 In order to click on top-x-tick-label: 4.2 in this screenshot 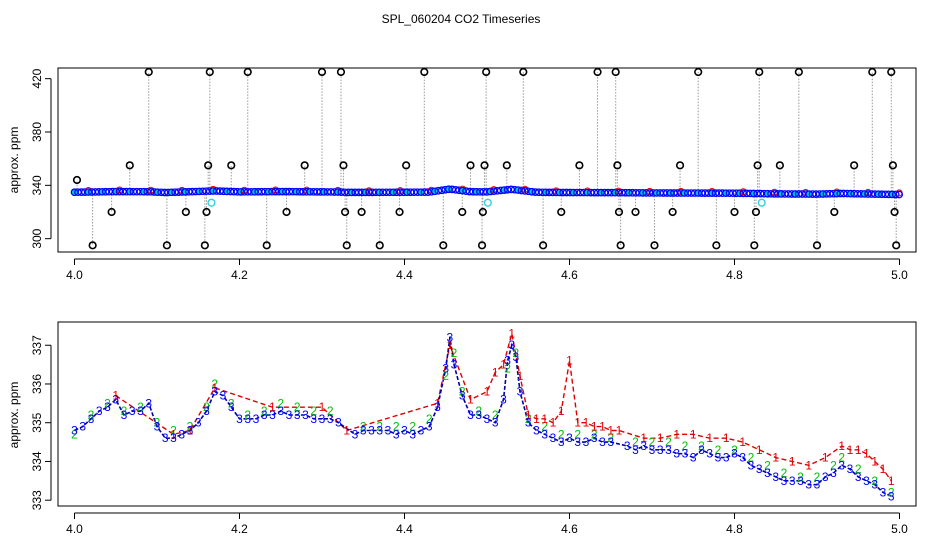, I will do `click(239, 275)`.